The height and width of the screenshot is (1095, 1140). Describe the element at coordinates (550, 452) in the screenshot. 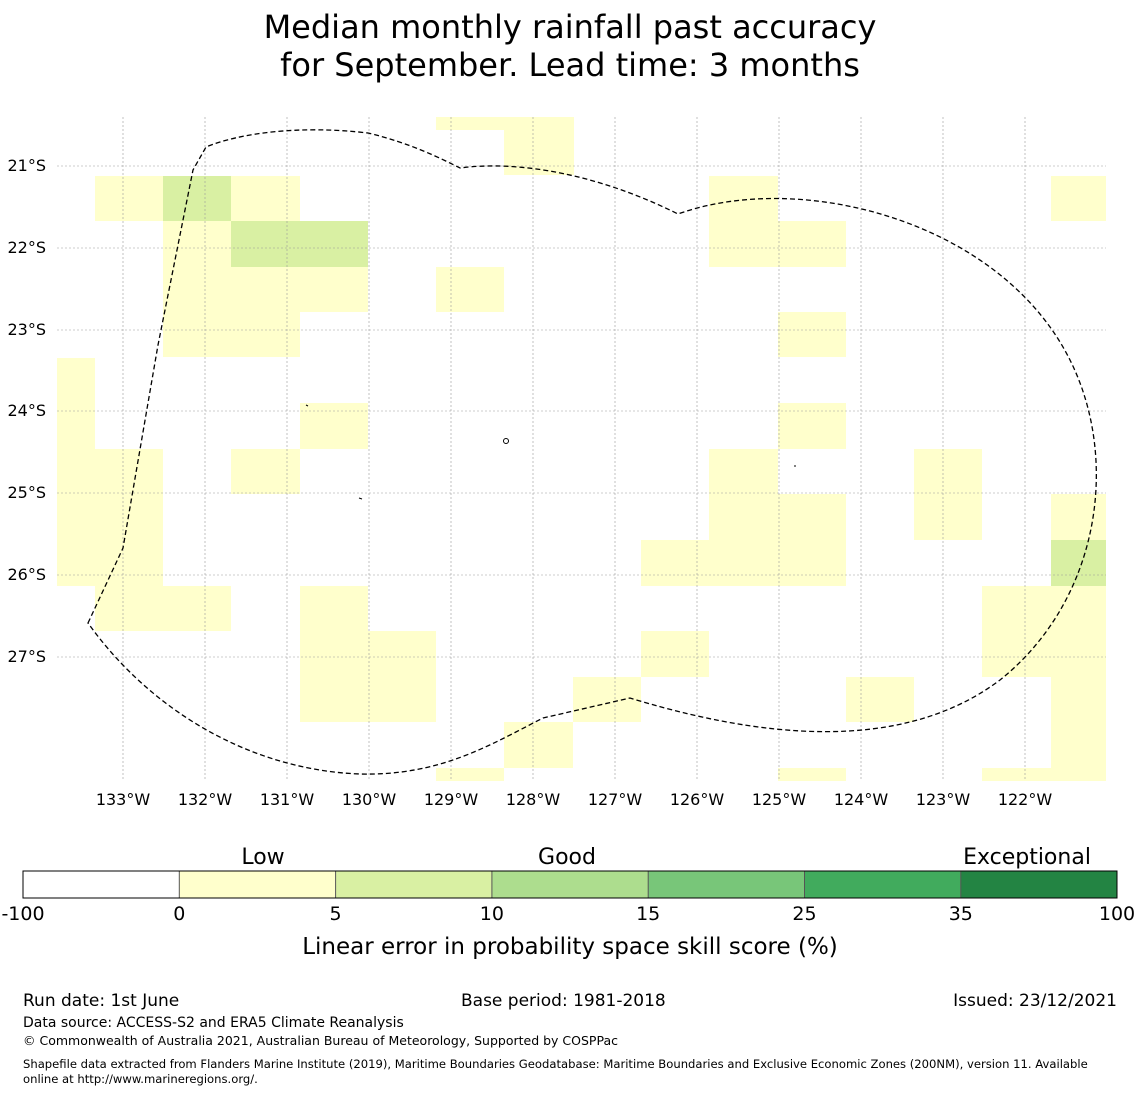

I see `island-markers` at that location.